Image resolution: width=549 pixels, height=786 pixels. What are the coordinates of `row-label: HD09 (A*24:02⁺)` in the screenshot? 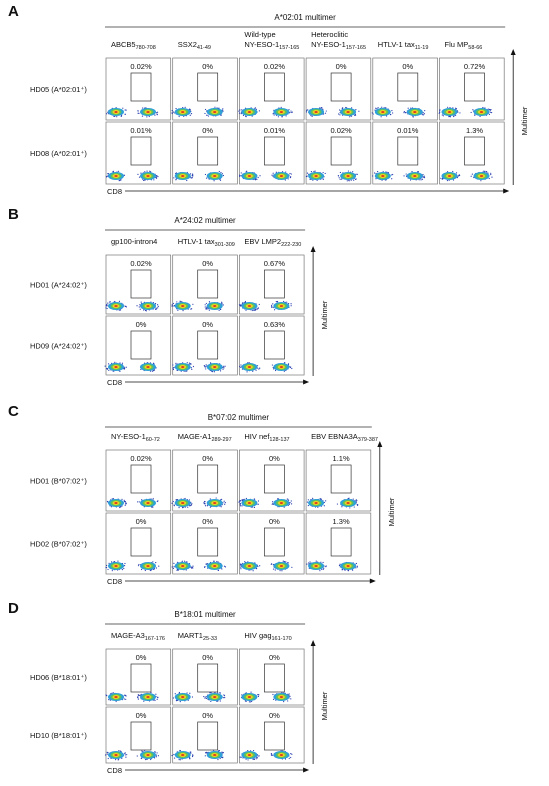 It's located at (58, 346).